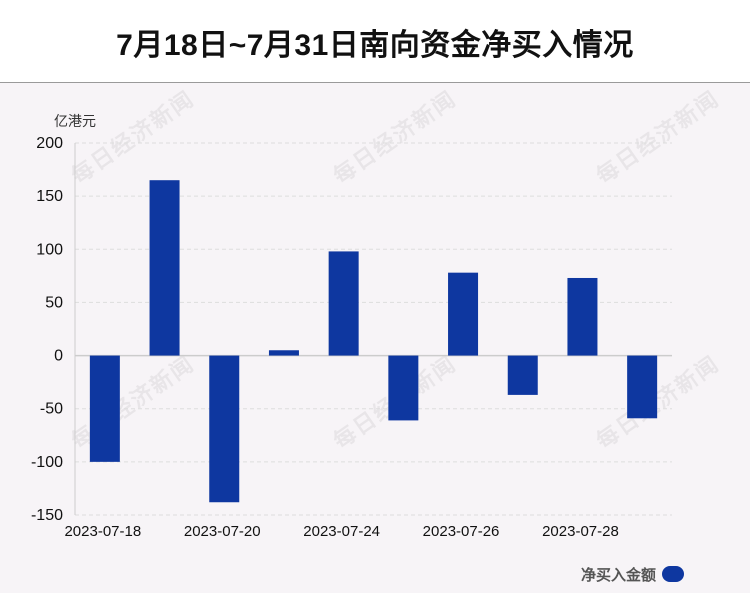 The image size is (750, 593). I want to click on chart-header: 7月18日~7月31日南向资金净买入情况, so click(375, 41).